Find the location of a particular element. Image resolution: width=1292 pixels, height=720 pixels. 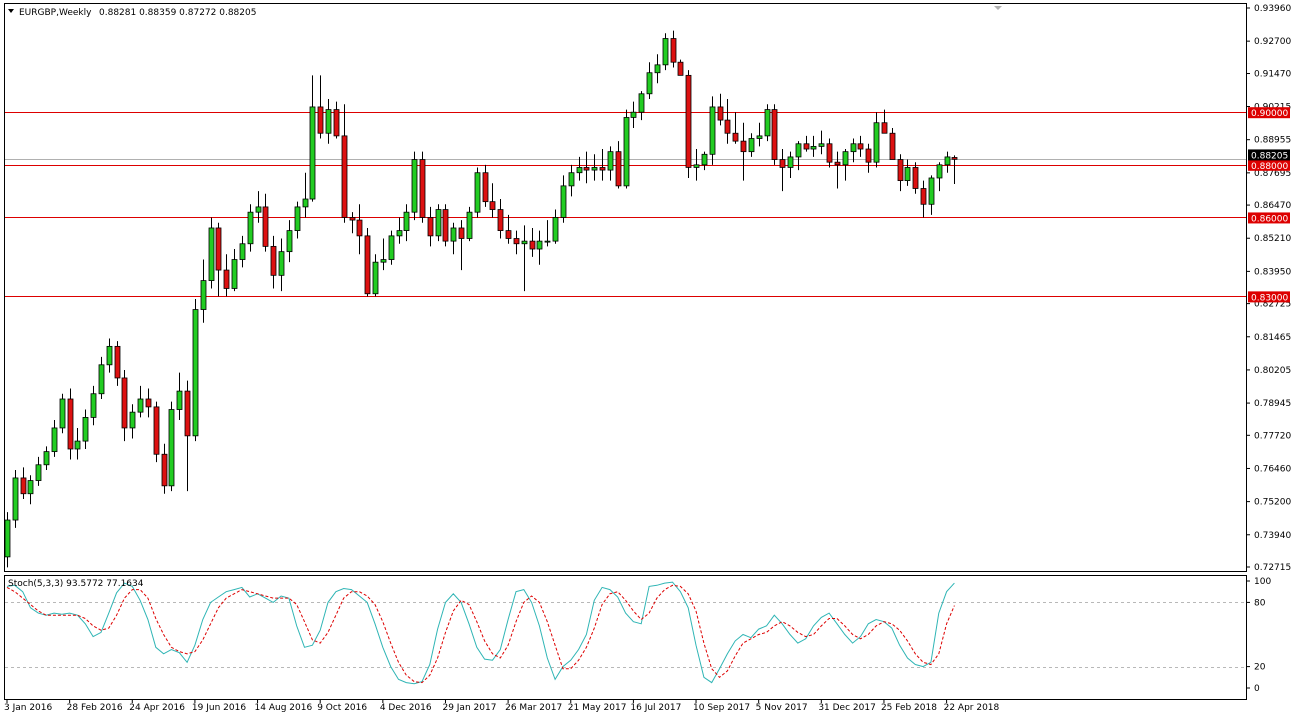

chart-shift-marker-icon is located at coordinates (998, 8).